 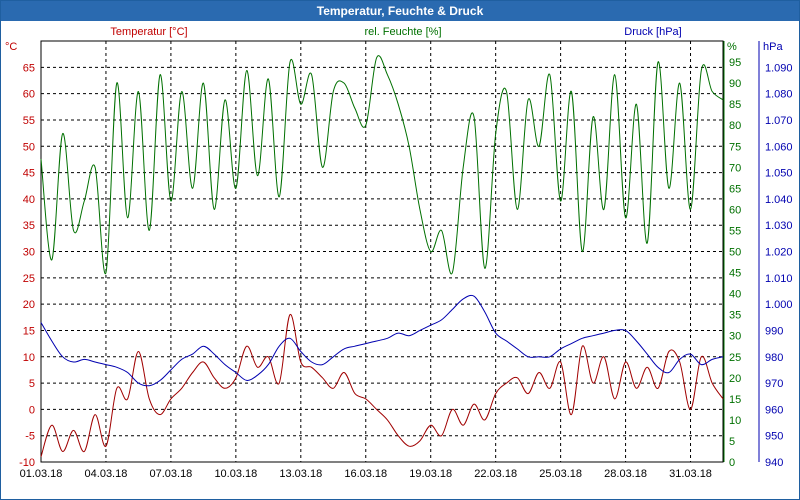 I want to click on pressure-tick-label: 940, so click(x=774, y=463).